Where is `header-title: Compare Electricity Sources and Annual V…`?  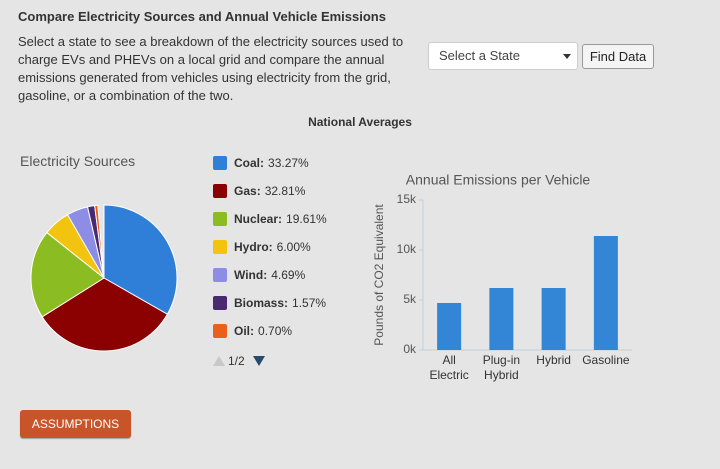
header-title: Compare Electricity Sources and Annual V… is located at coordinates (202, 16).